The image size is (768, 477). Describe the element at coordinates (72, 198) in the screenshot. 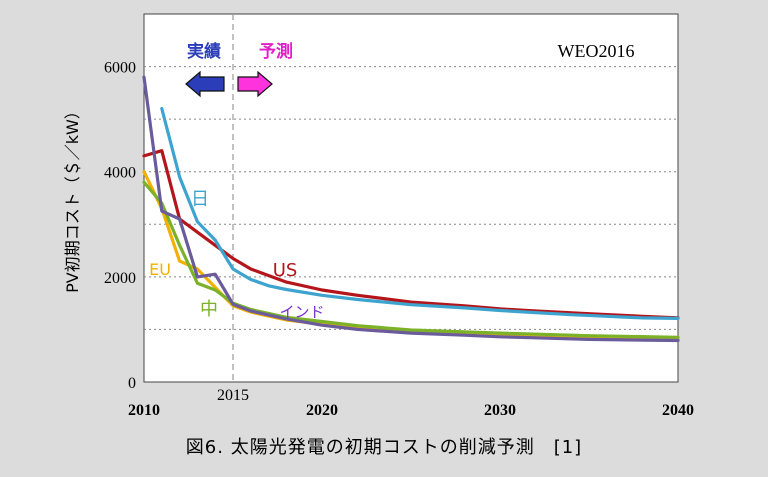

I see `y-axis-label: PV初期コスト（＄／kW）` at that location.